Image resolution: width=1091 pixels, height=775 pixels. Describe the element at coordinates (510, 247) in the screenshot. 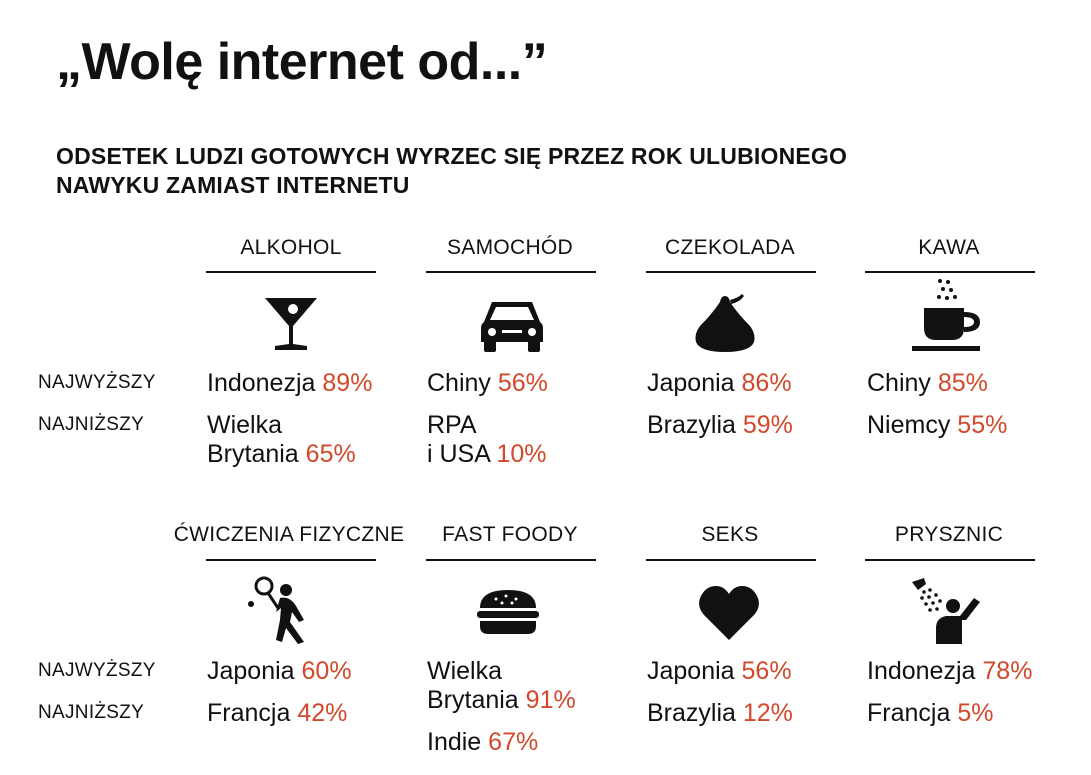

I see `category-heading-samochod: SAMOCHÓD` at that location.